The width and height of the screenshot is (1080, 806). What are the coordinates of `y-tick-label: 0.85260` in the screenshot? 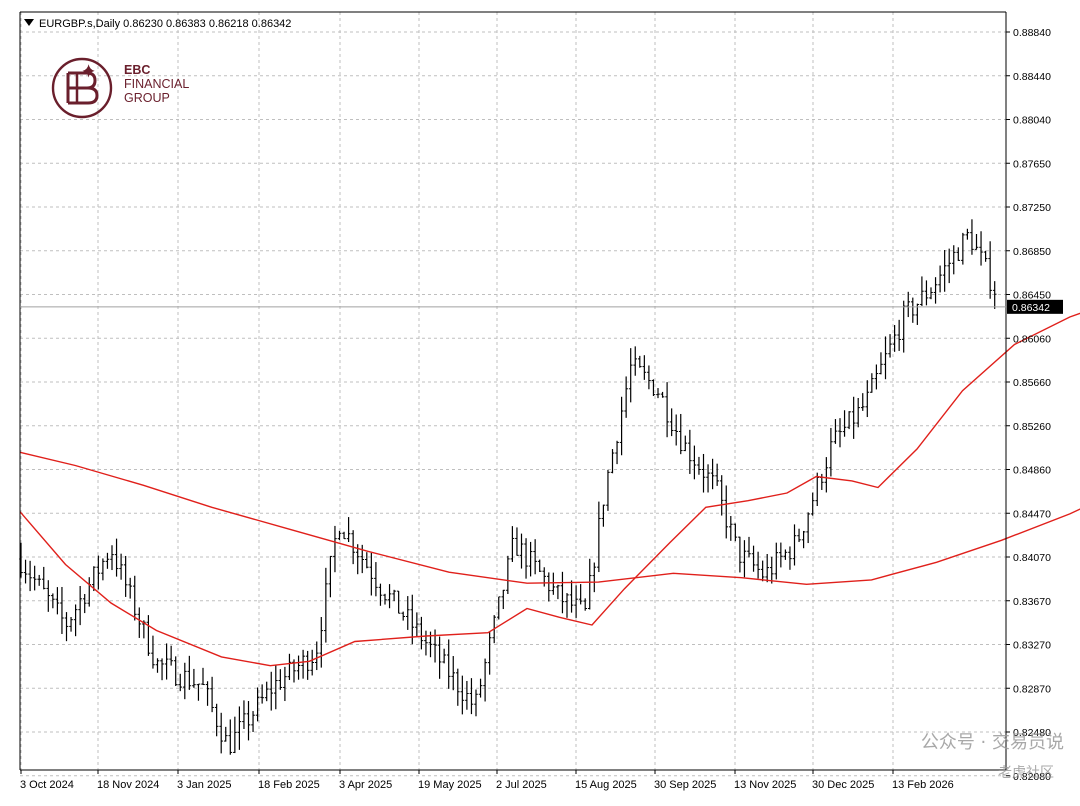 It's located at (1032, 427).